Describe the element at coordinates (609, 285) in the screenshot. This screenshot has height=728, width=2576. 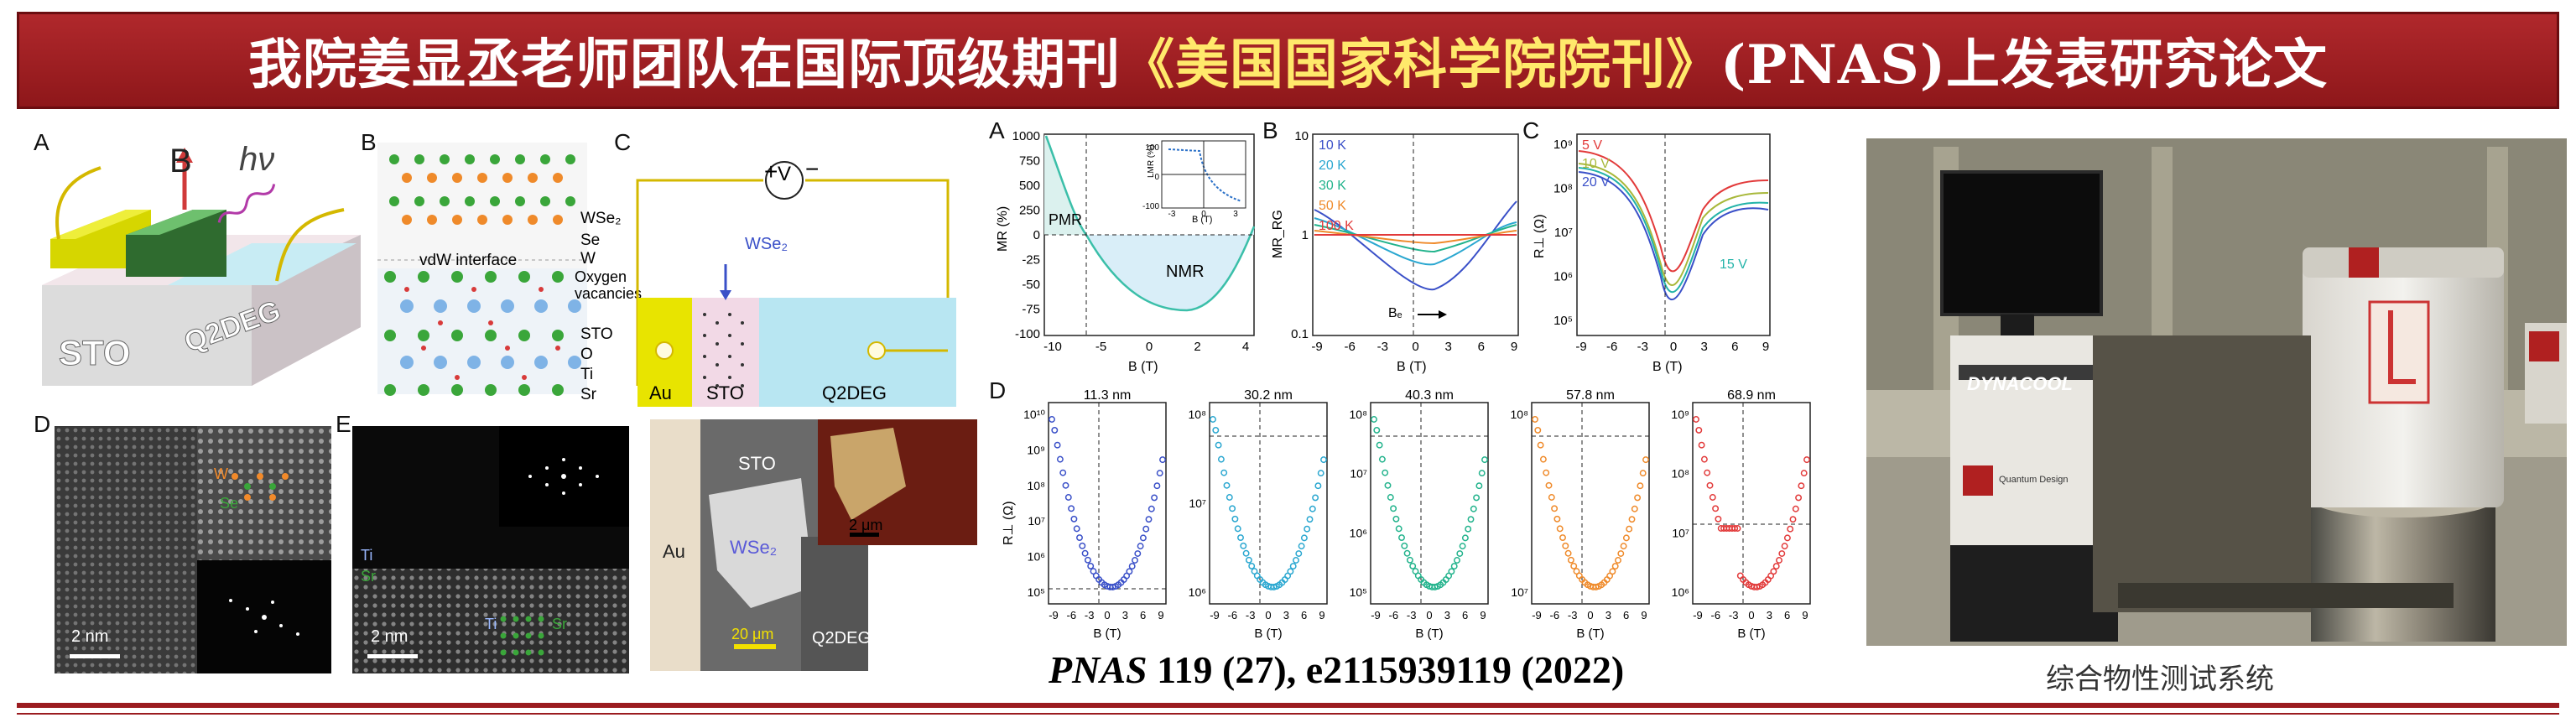
I see `label-oxygen-vacancies: Oxygen vacancies` at that location.